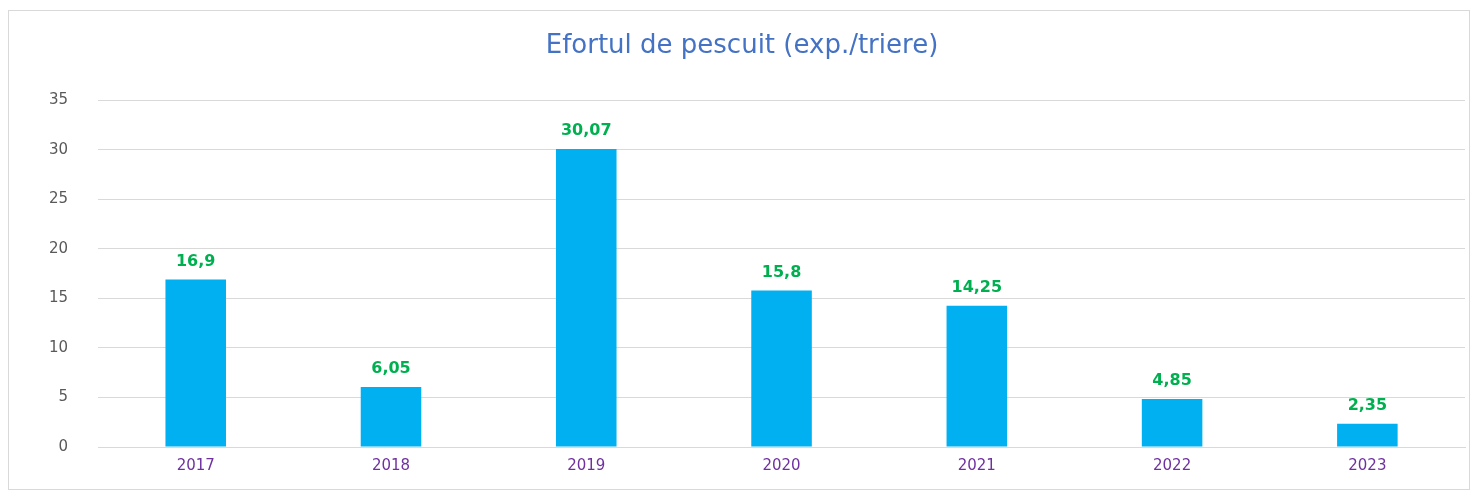 This screenshot has height=491, width=1477. Describe the element at coordinates (742, 44) in the screenshot. I see `chart-title: Efortul de pescuit (exp./triere)` at that location.